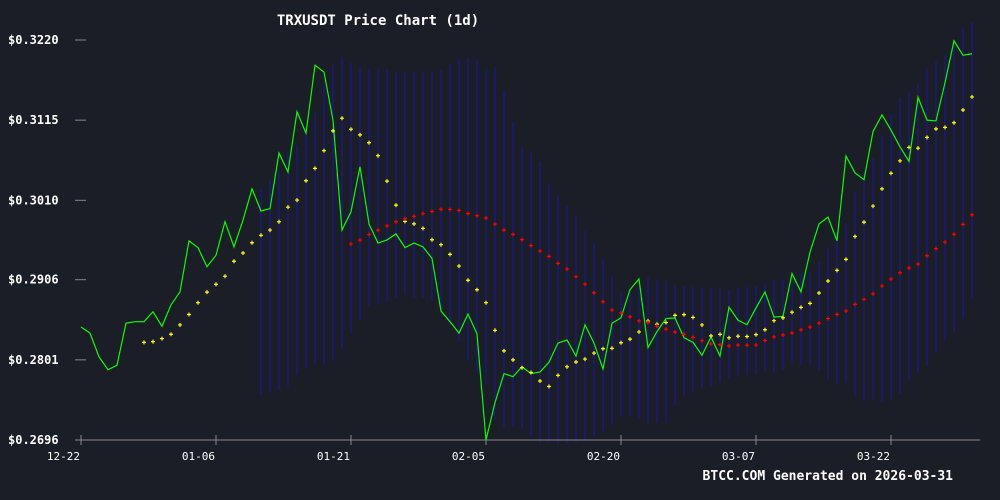  What do you see at coordinates (33, 120) in the screenshot?
I see `y-tick-label: $0.3115` at bounding box center [33, 120].